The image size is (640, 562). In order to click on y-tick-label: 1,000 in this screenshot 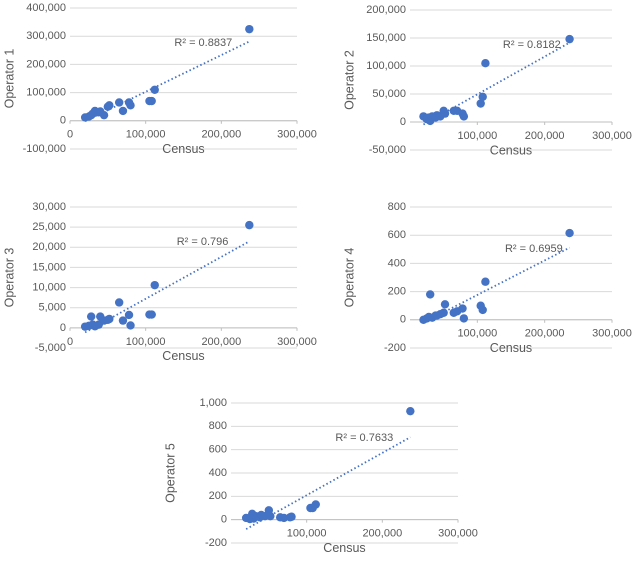, I will do `click(213, 403)`.